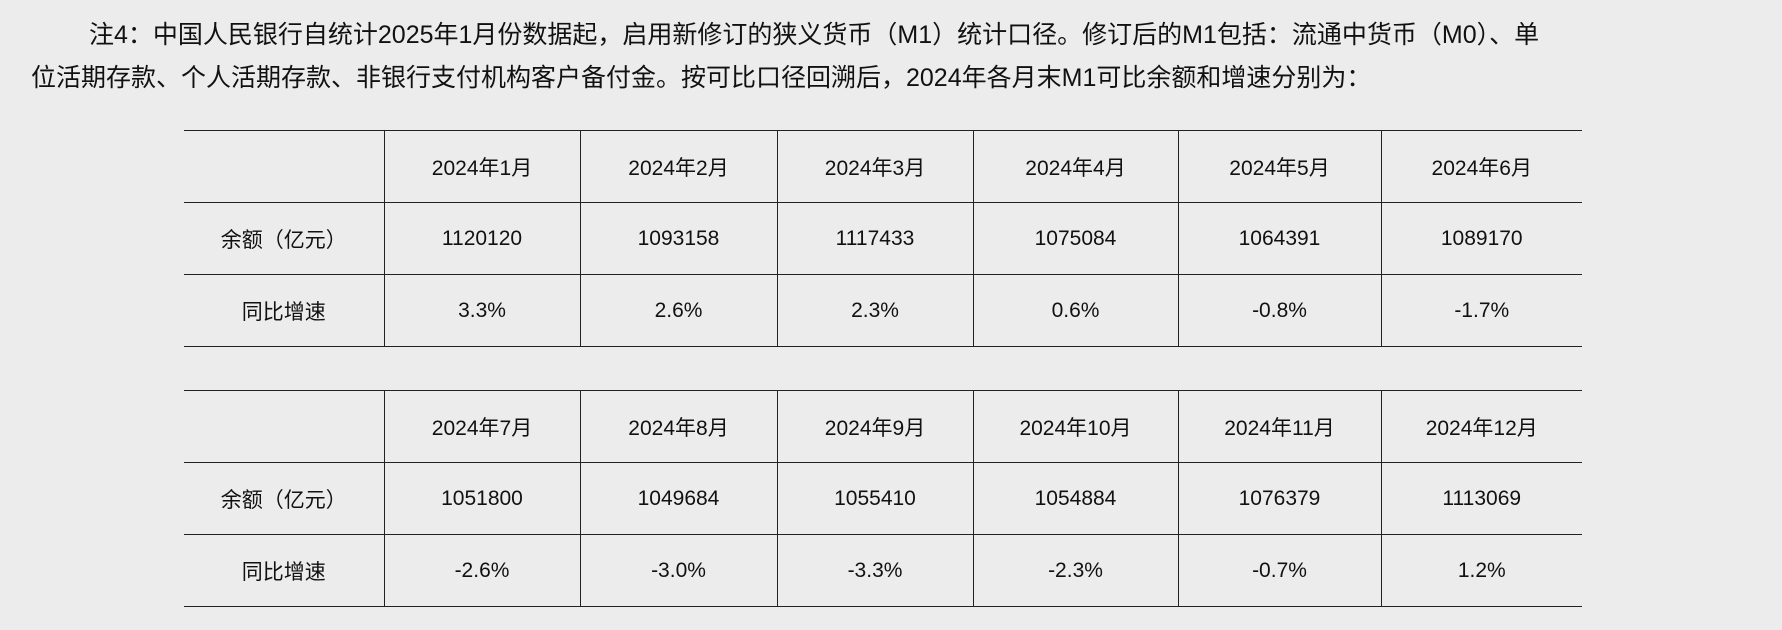 The width and height of the screenshot is (1782, 630). What do you see at coordinates (481, 238) in the screenshot?
I see `cell: 1120120` at bounding box center [481, 238].